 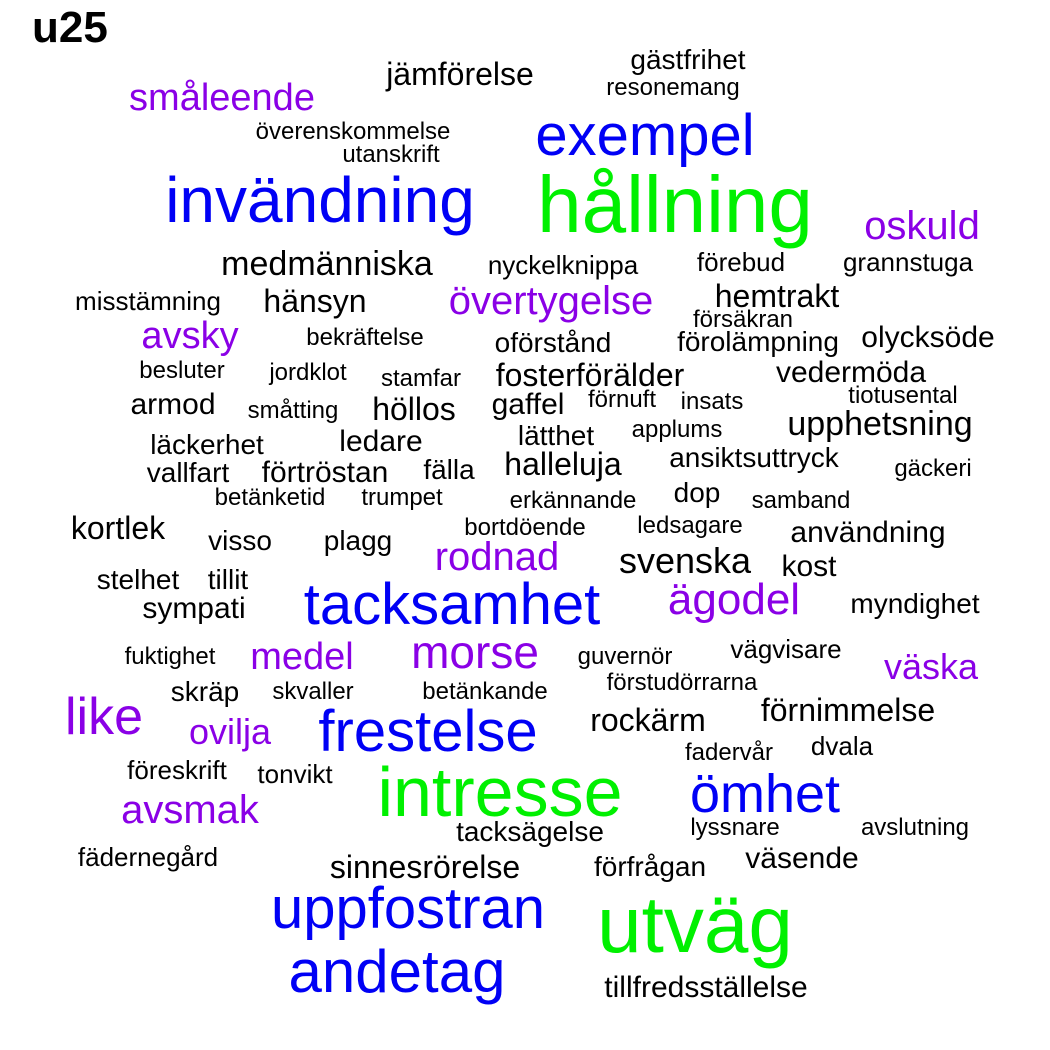 What do you see at coordinates (230, 731) in the screenshot?
I see `word-cloud-word: ovilja` at bounding box center [230, 731].